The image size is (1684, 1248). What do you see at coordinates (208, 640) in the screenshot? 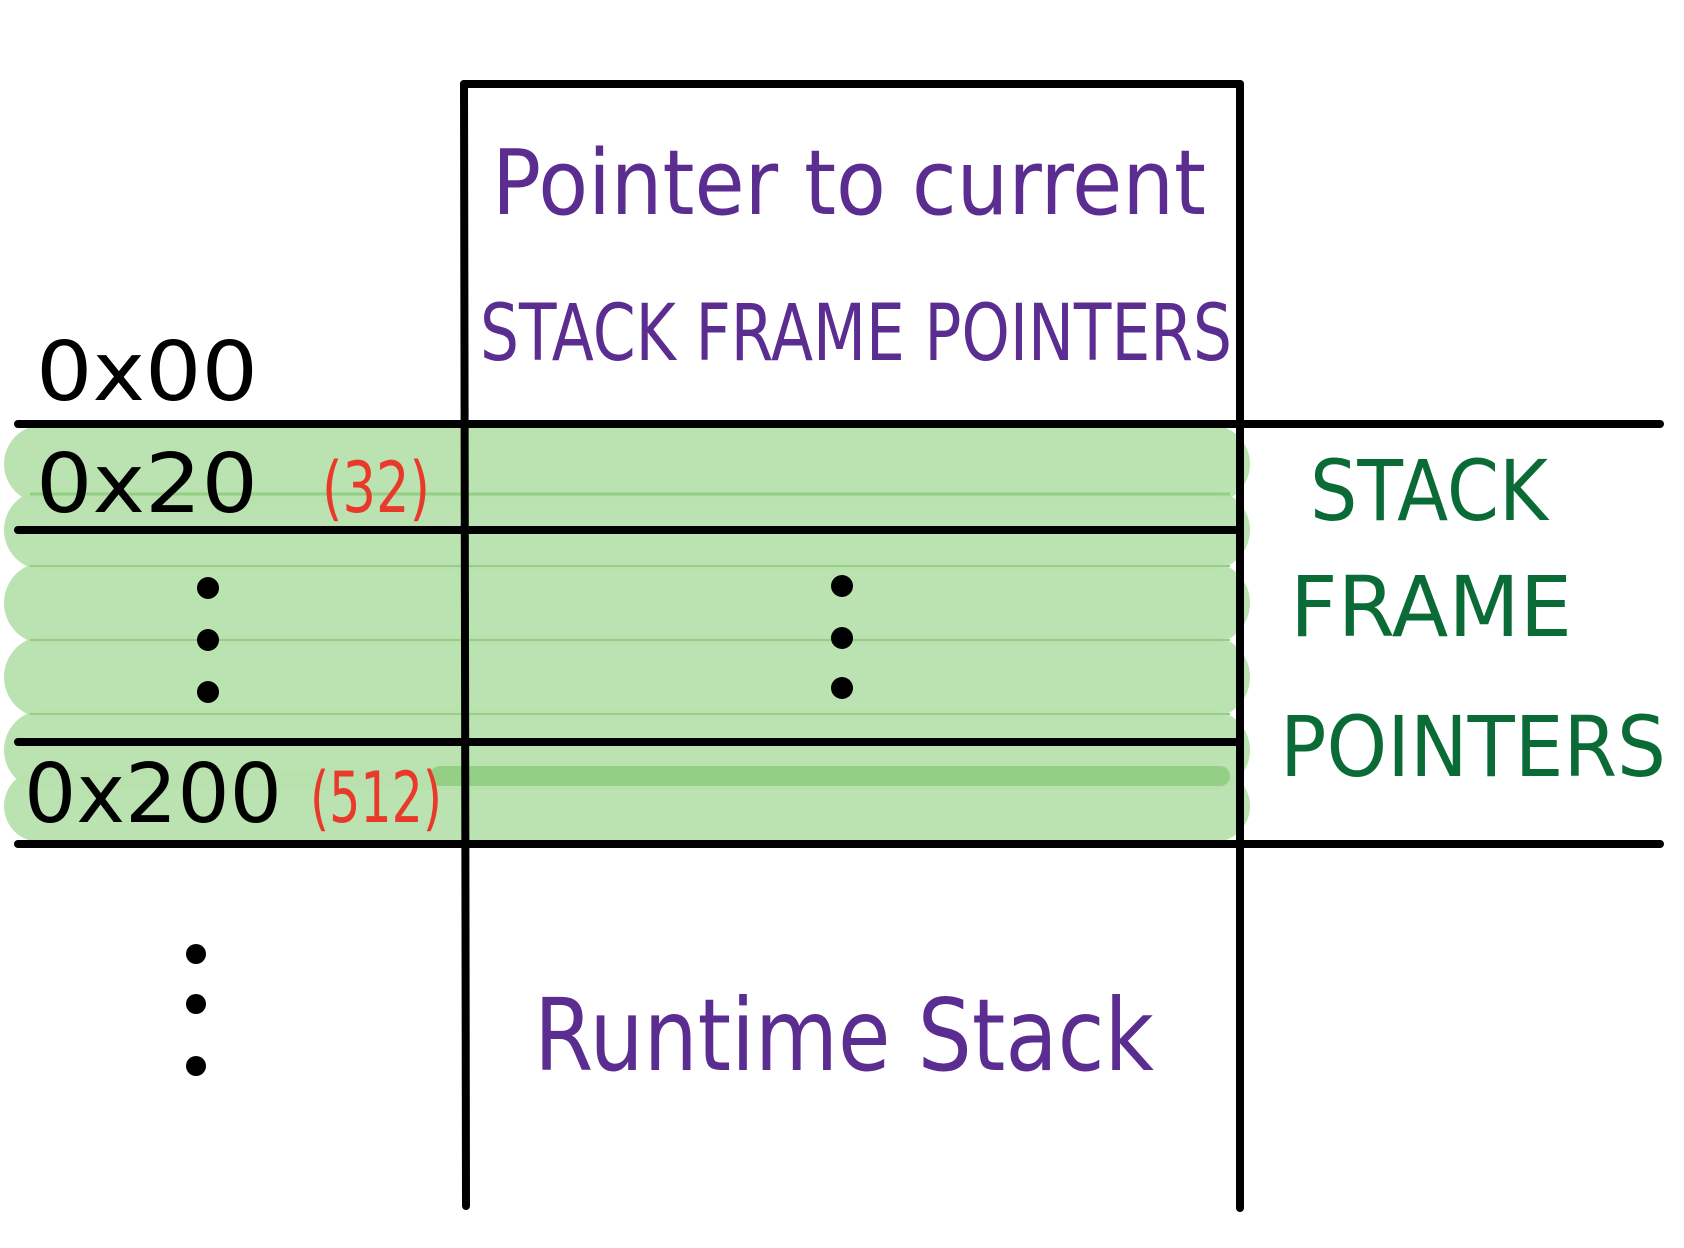
I see `ellipsis-address-frame` at bounding box center [208, 640].